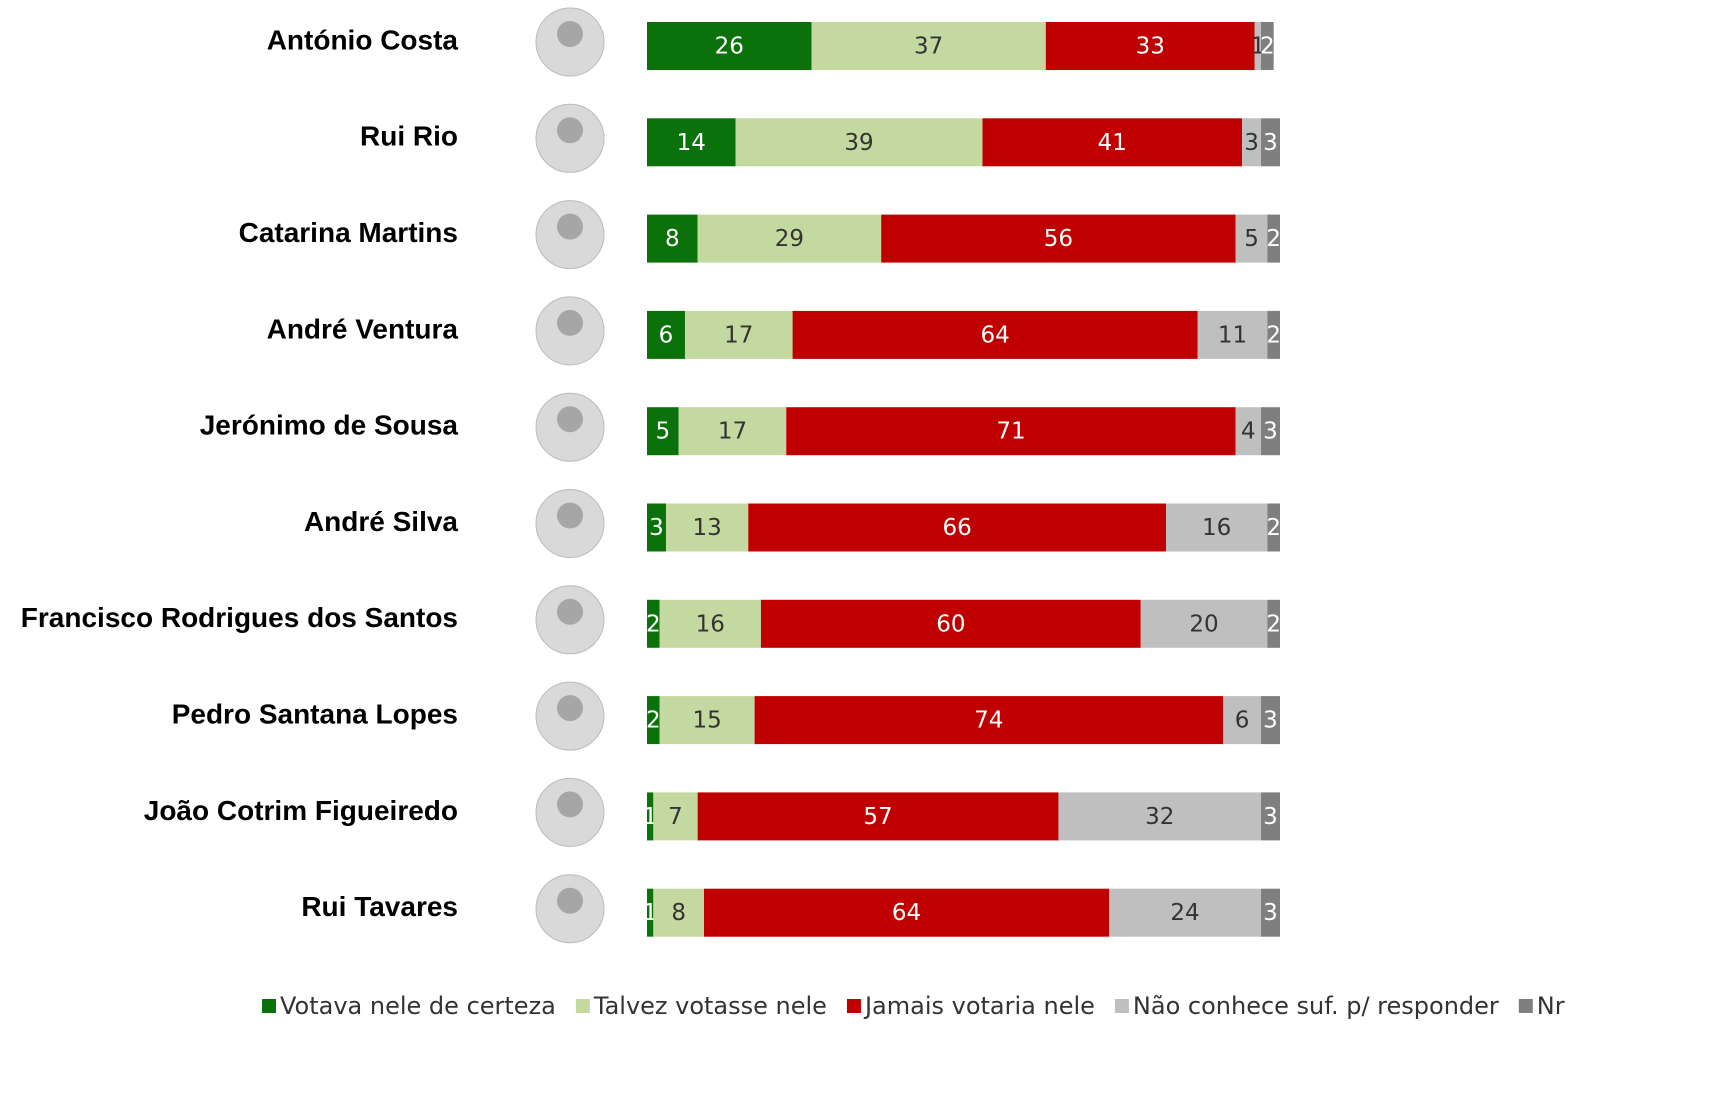 The height and width of the screenshot is (1112, 1711). I want to click on value-label: 32, so click(1159, 817).